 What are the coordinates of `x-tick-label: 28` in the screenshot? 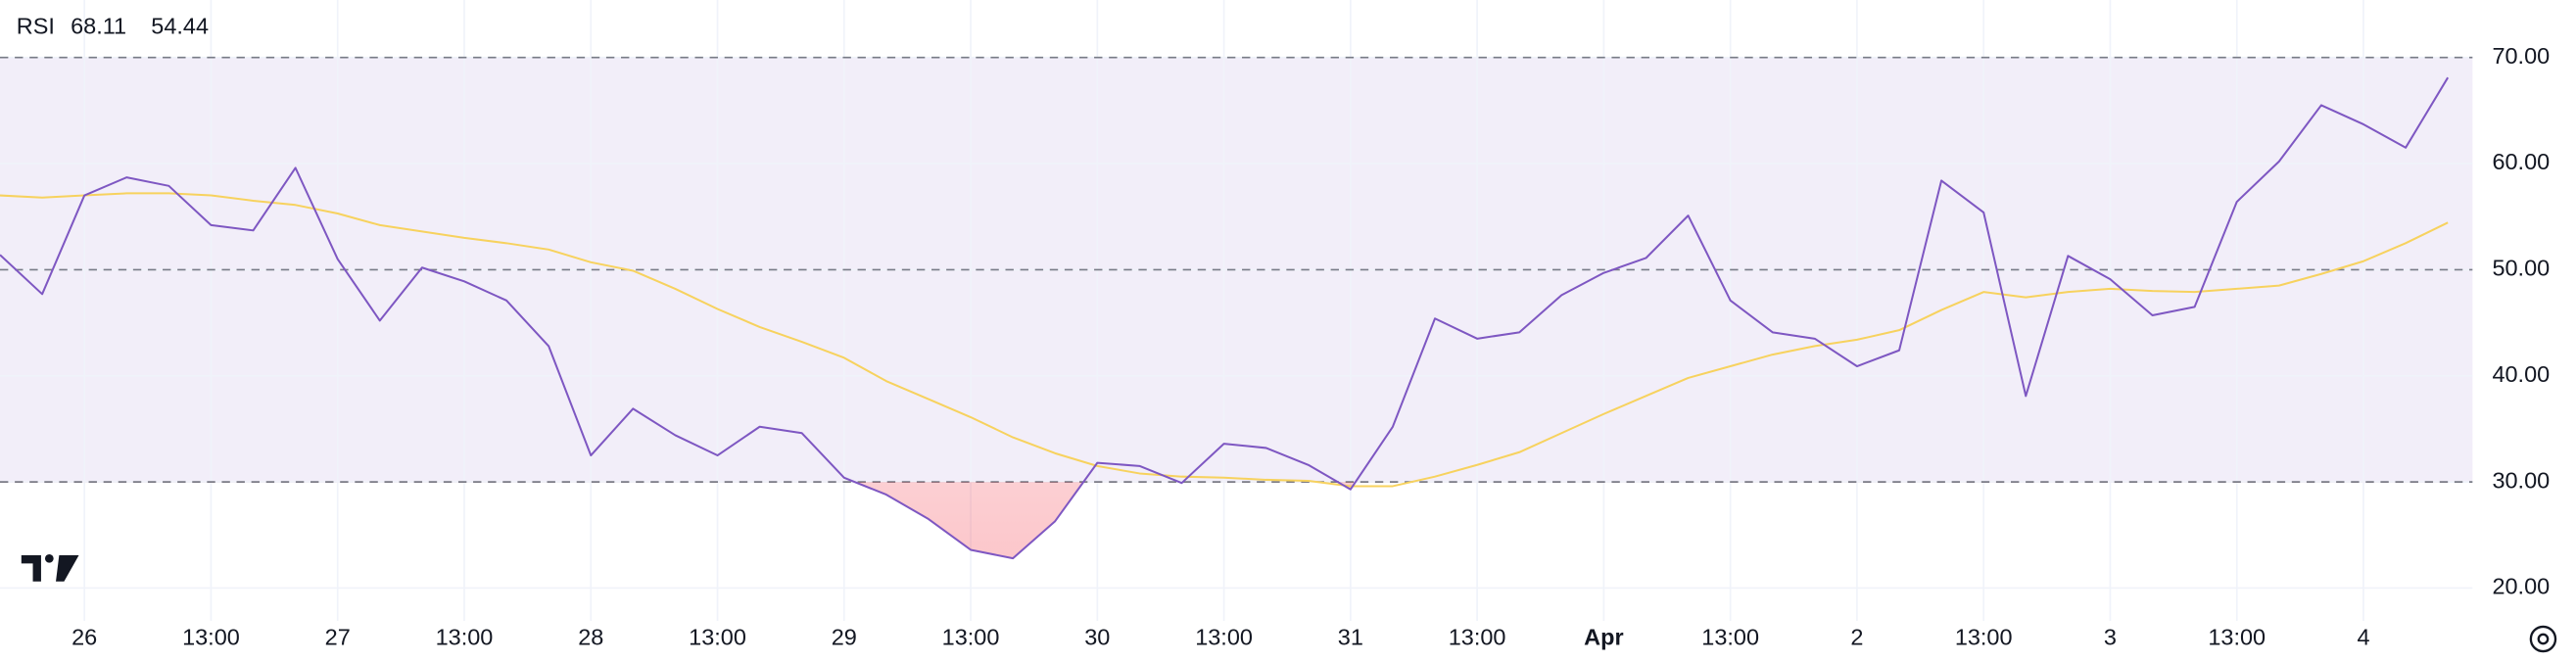 It's located at (590, 637).